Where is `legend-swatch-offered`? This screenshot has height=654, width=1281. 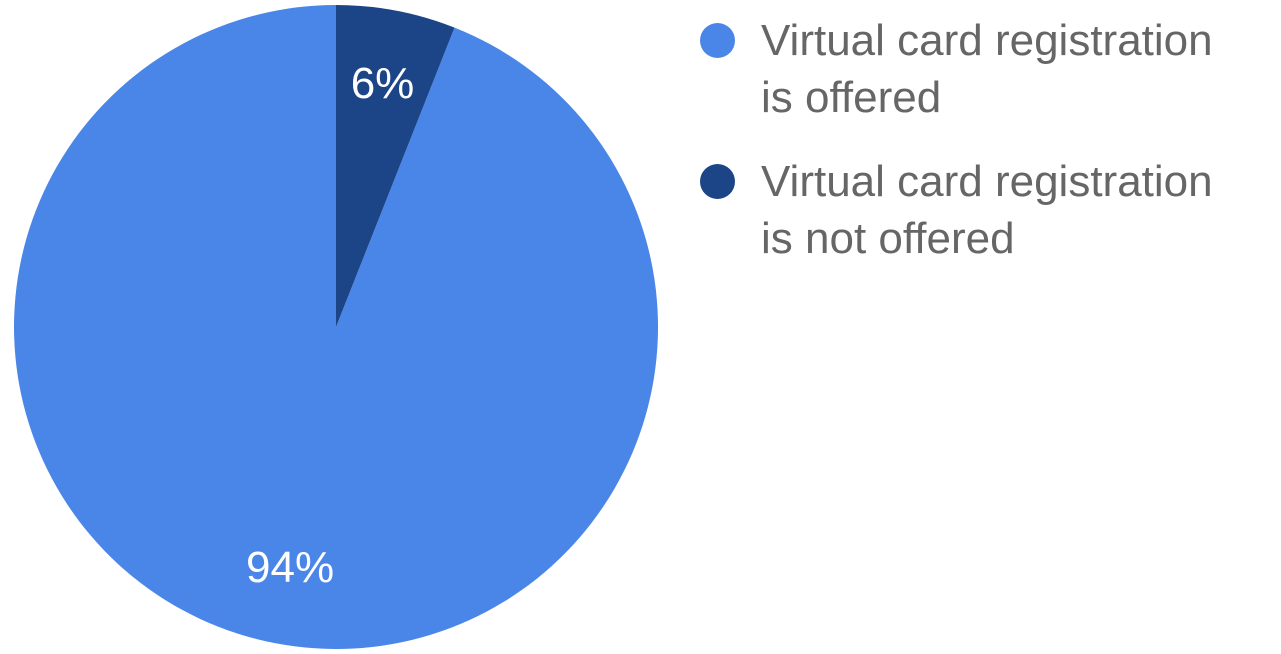
legend-swatch-offered is located at coordinates (717, 40).